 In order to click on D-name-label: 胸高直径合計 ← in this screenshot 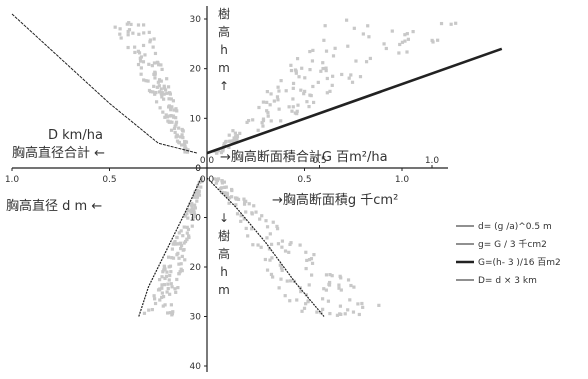, I will do `click(58, 153)`.